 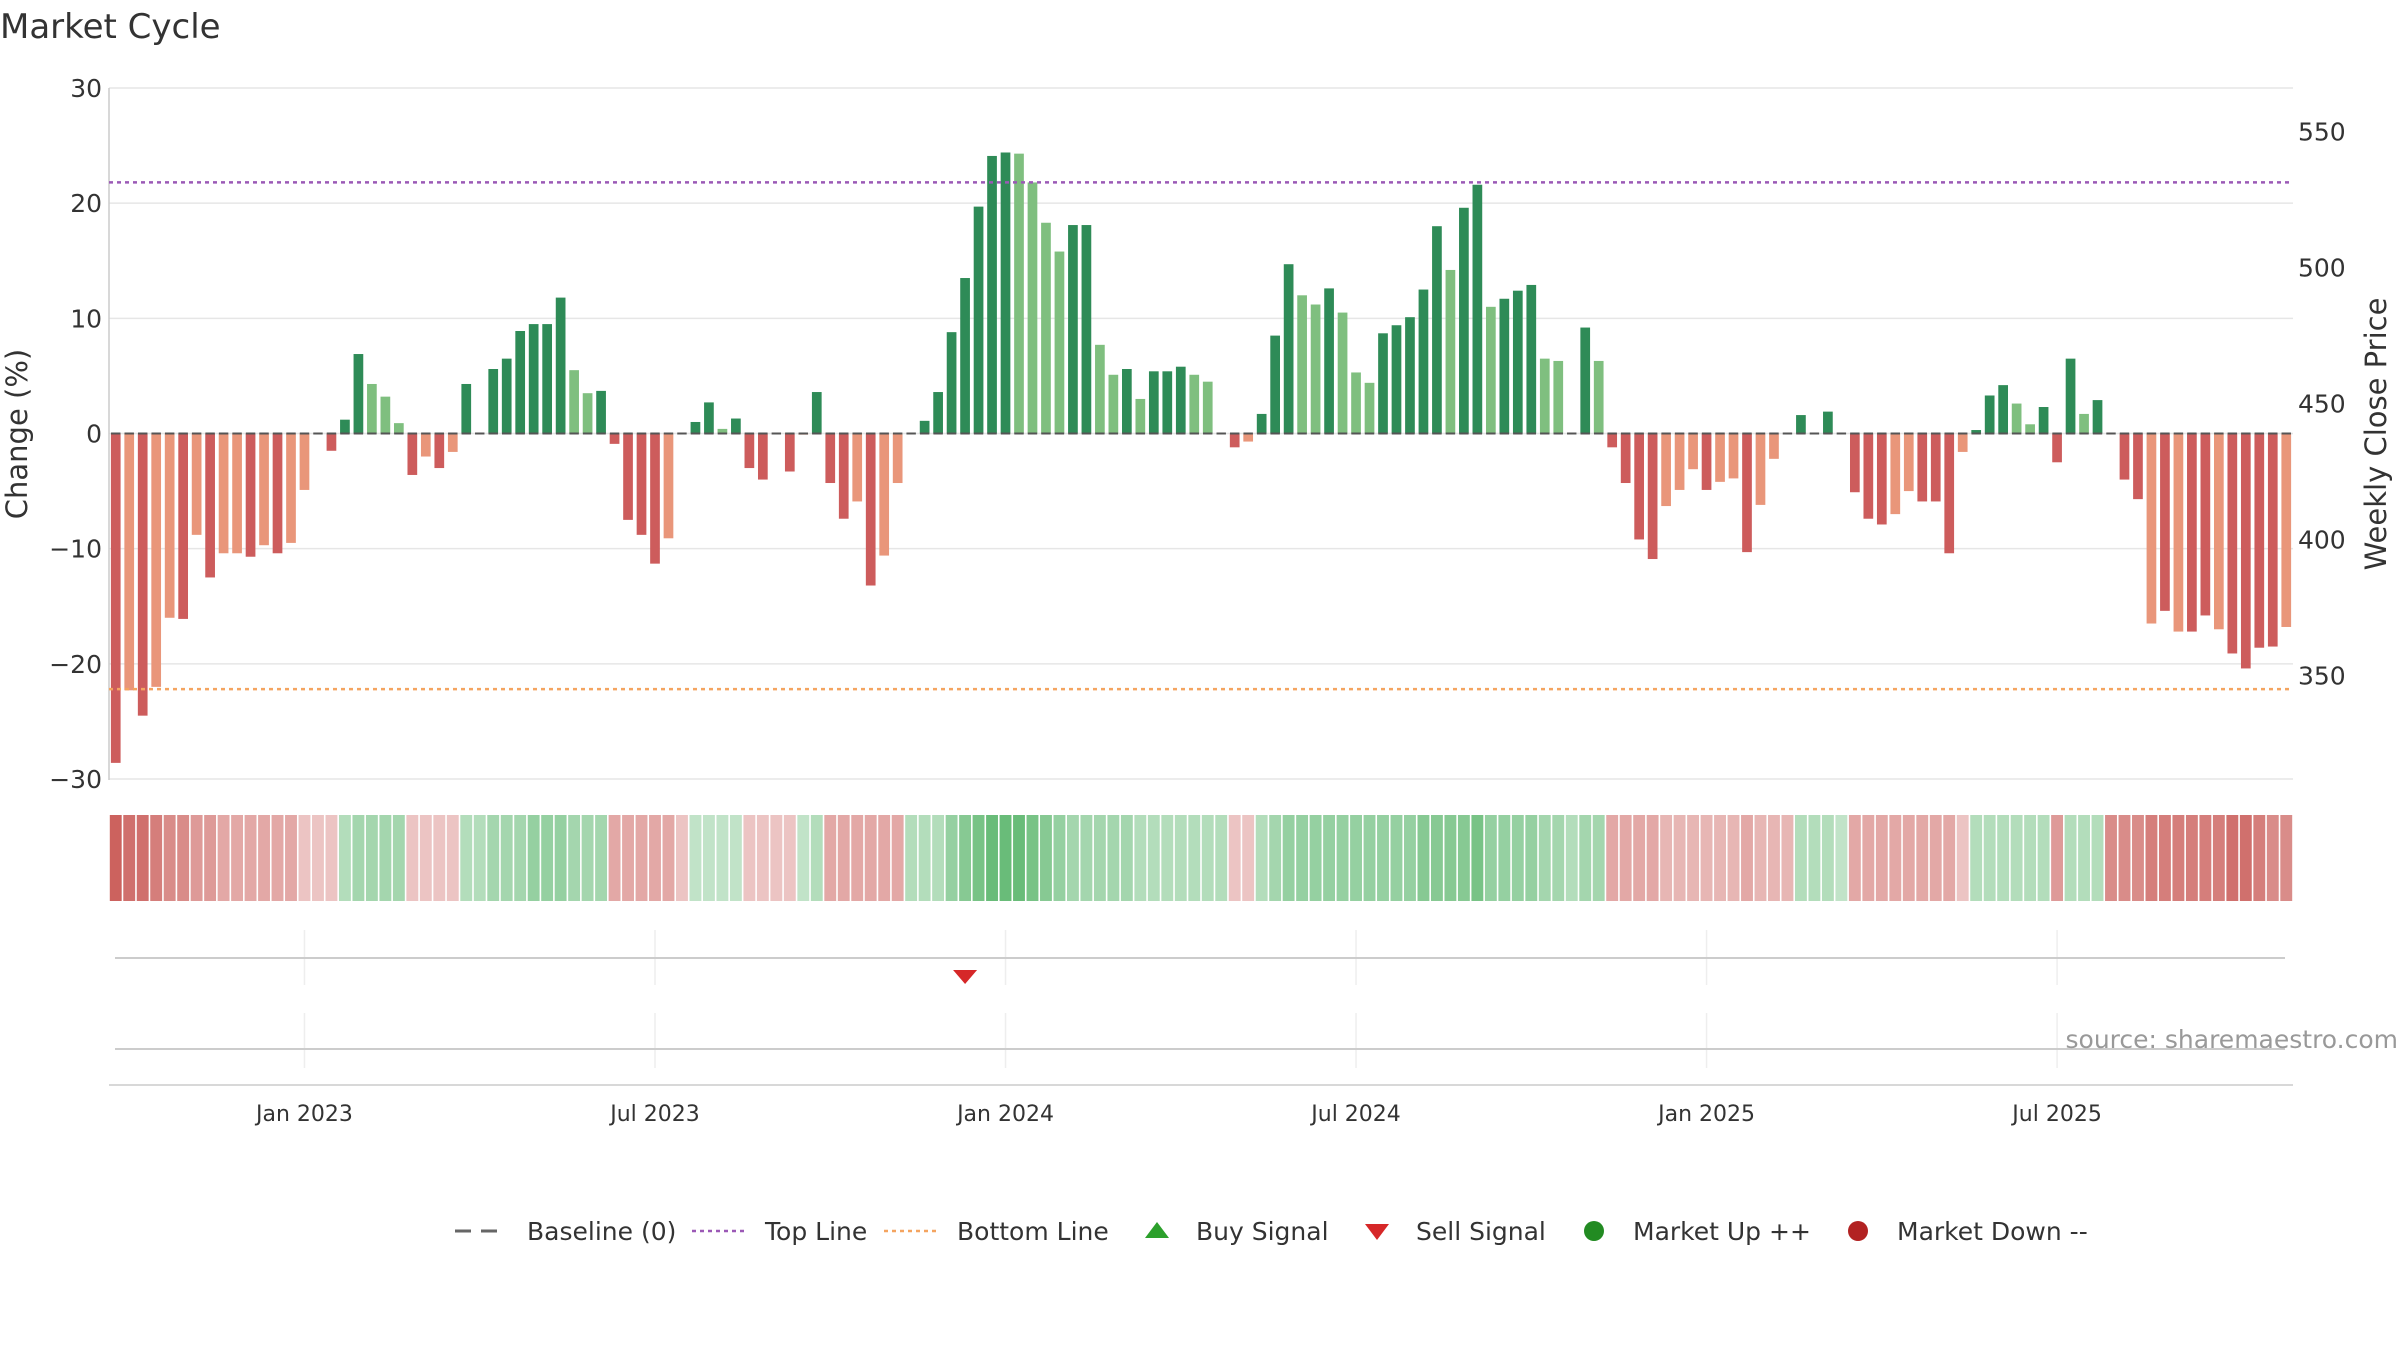 I want to click on chart-title: Market Cycle, so click(x=110, y=27).